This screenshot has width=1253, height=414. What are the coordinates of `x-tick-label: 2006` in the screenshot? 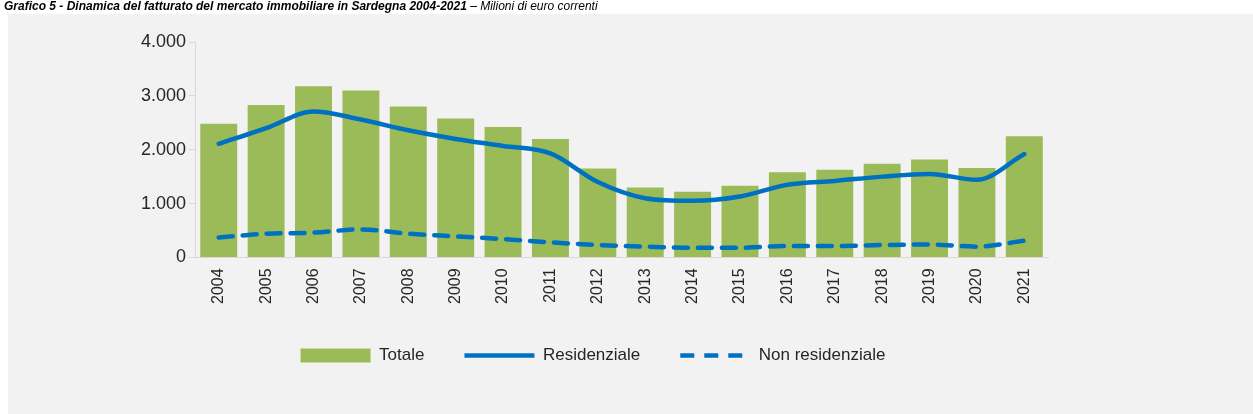 It's located at (312, 286).